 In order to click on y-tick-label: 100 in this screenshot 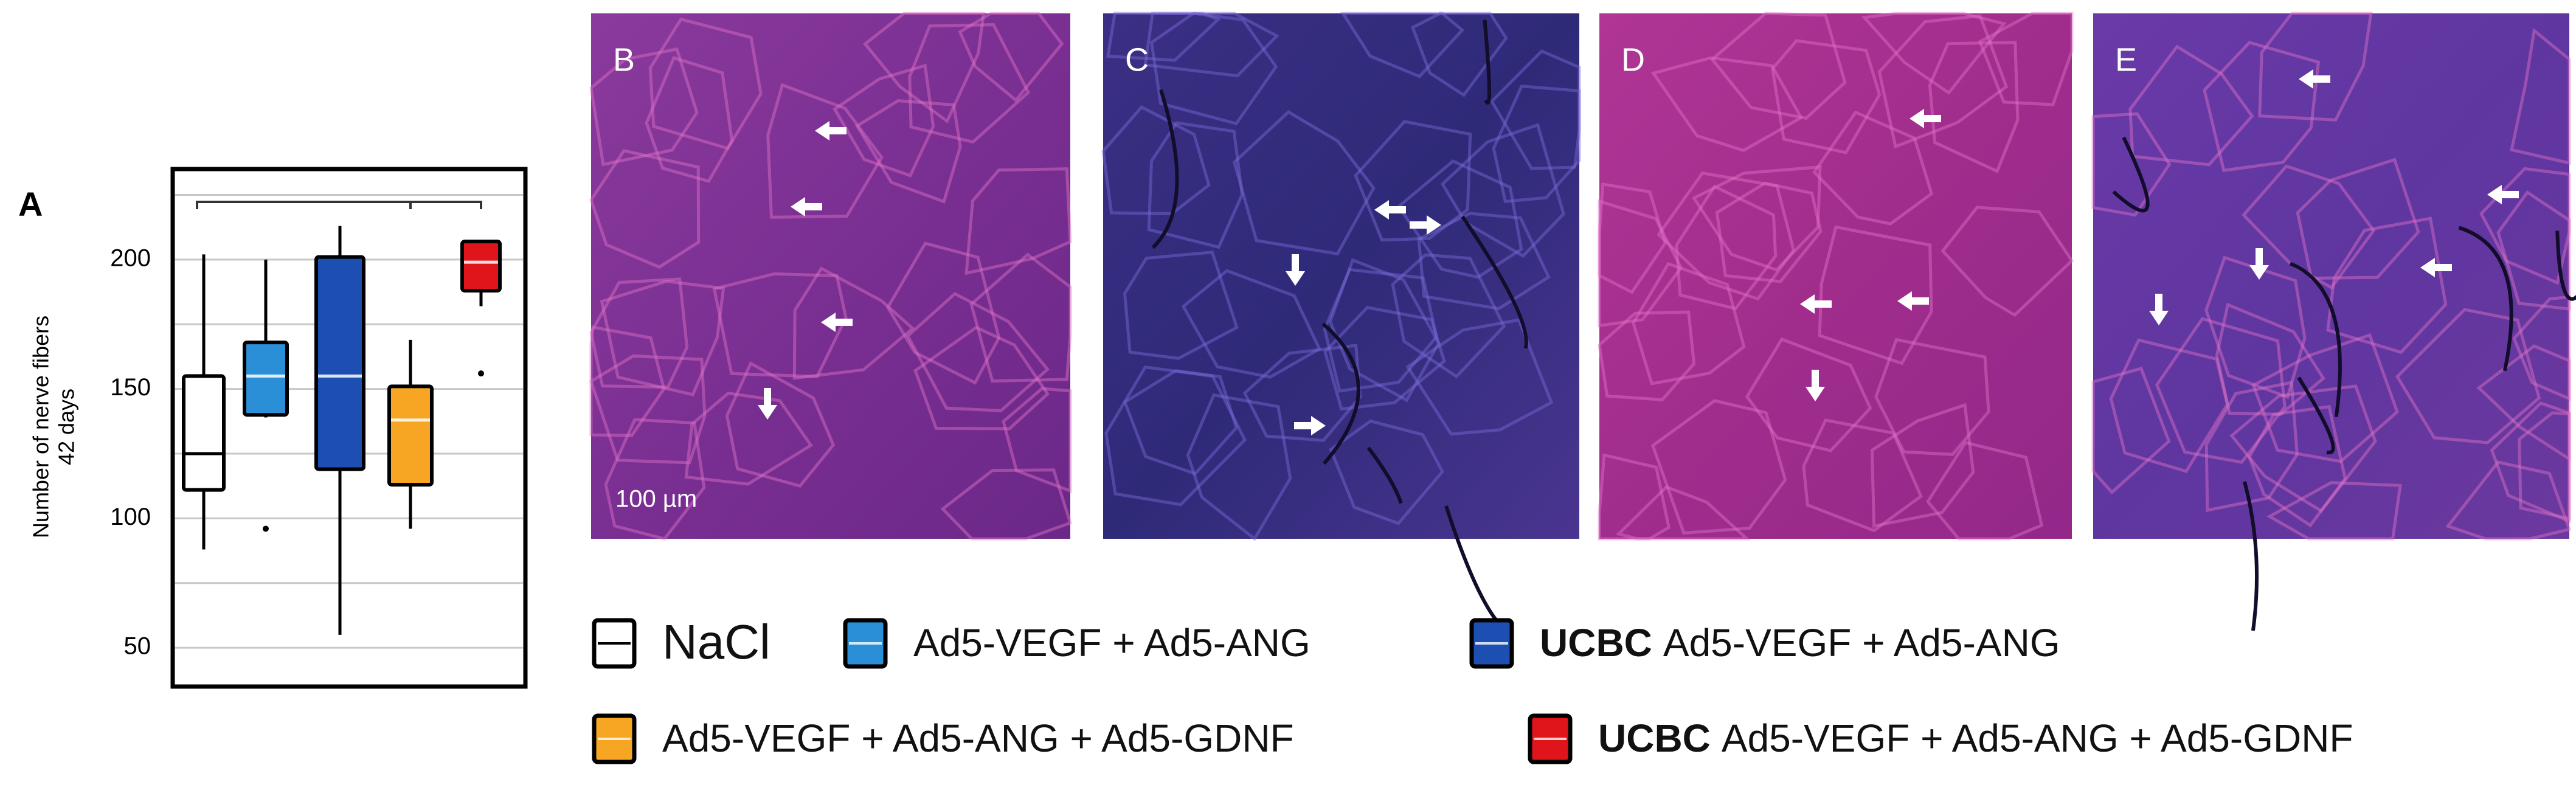, I will do `click(130, 517)`.